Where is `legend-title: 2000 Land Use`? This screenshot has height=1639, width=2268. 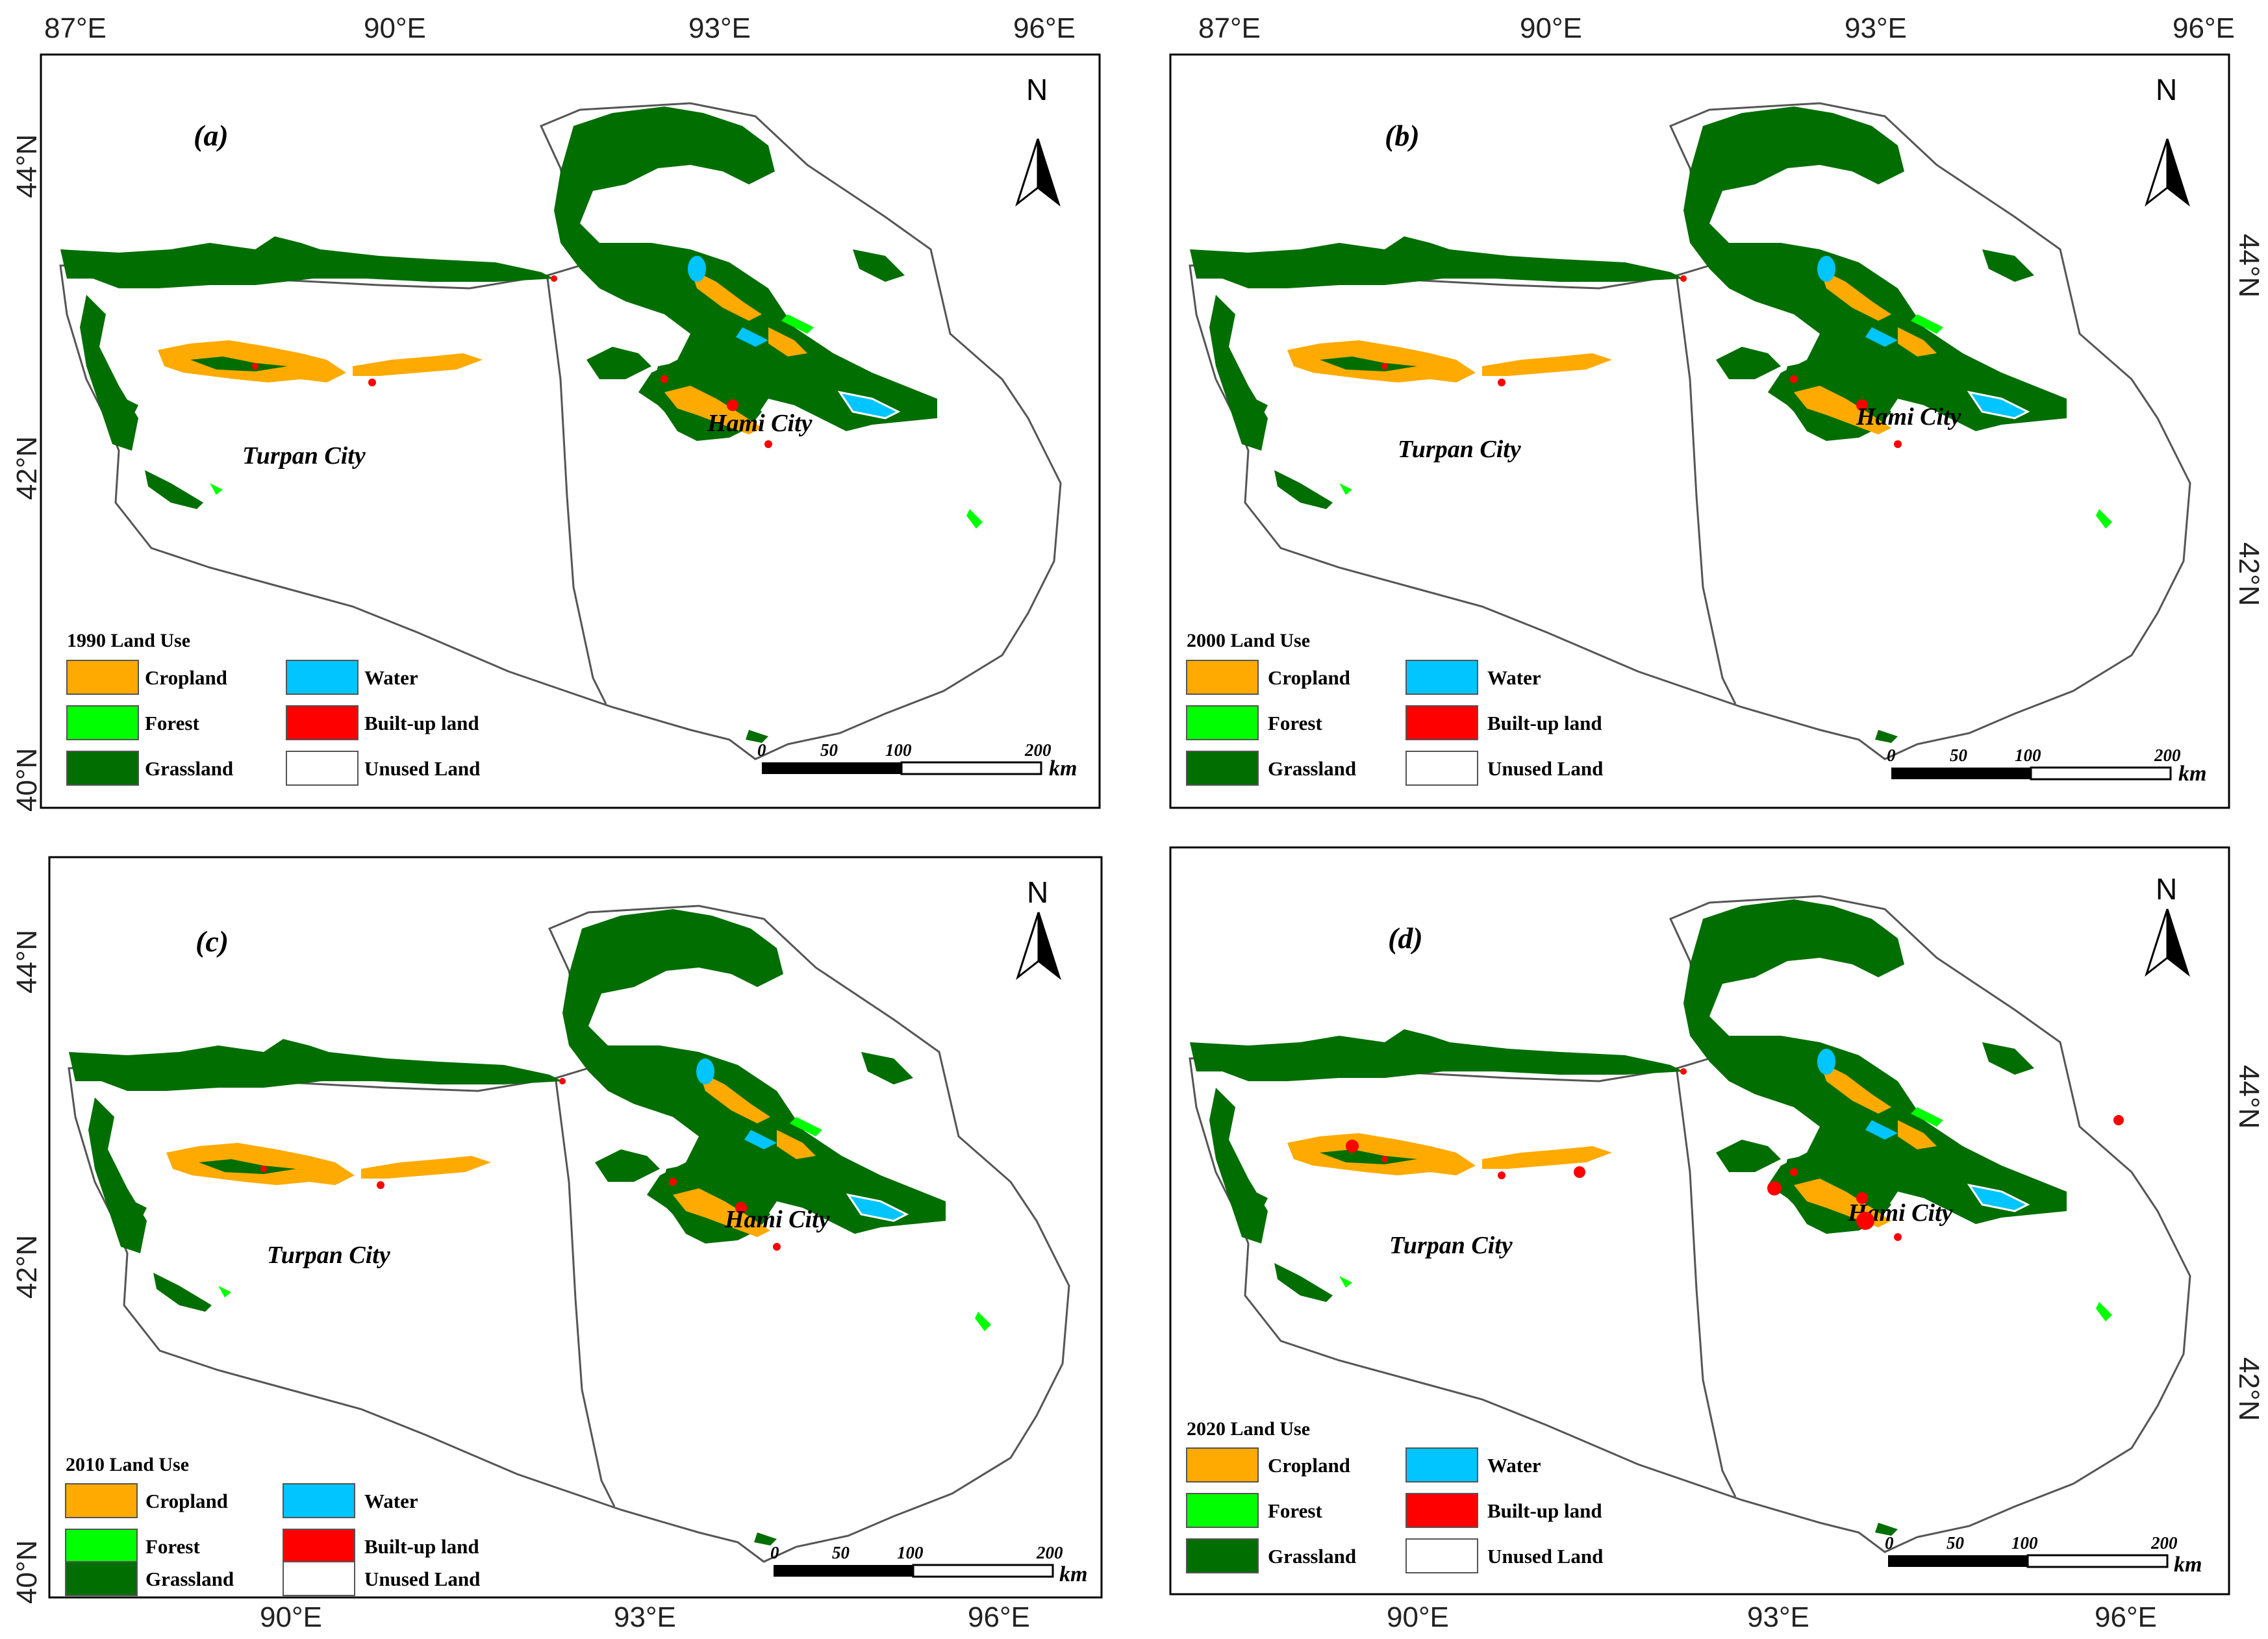
legend-title: 2000 Land Use is located at coordinates (1248, 640).